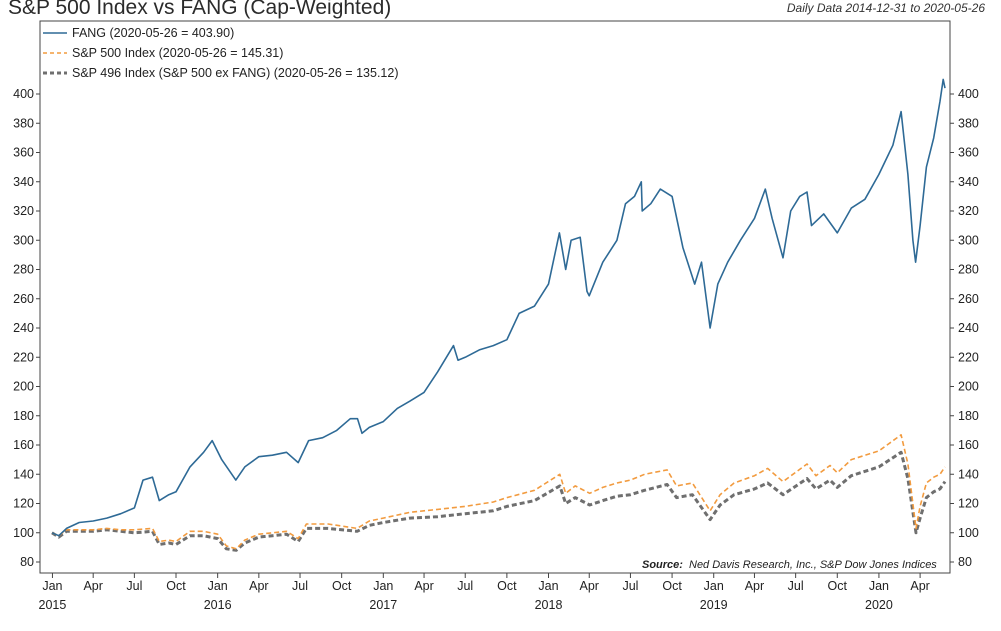  Describe the element at coordinates (968, 270) in the screenshot. I see `y-tick-label-right: 280` at that location.